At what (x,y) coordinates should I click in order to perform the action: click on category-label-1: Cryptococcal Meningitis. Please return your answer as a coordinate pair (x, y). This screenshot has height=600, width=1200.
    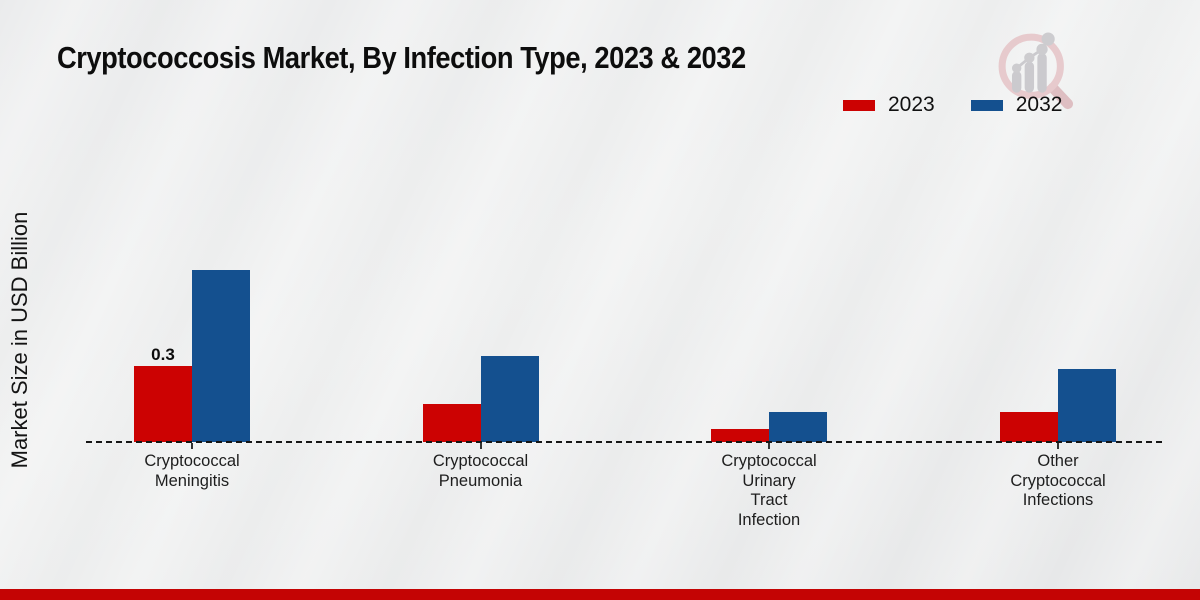
    Looking at the image, I should click on (192, 471).